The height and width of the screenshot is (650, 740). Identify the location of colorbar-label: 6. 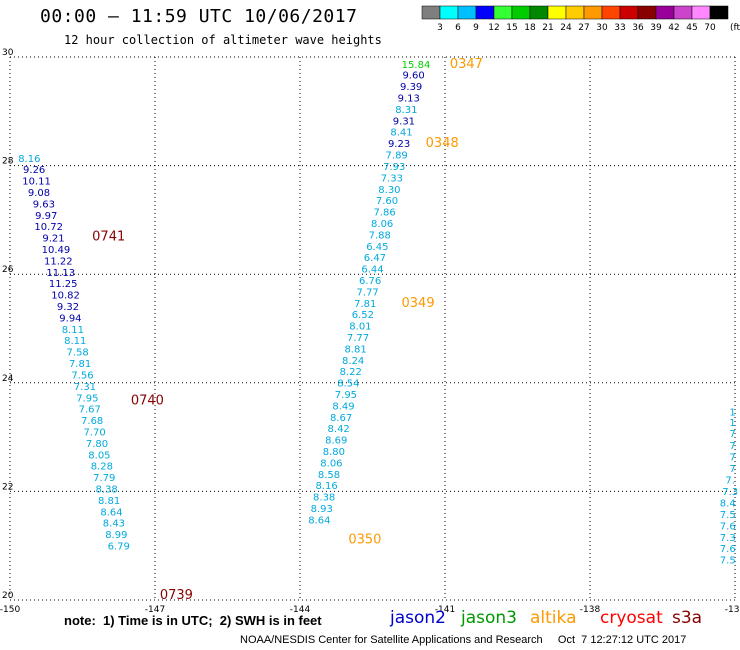
(458, 28).